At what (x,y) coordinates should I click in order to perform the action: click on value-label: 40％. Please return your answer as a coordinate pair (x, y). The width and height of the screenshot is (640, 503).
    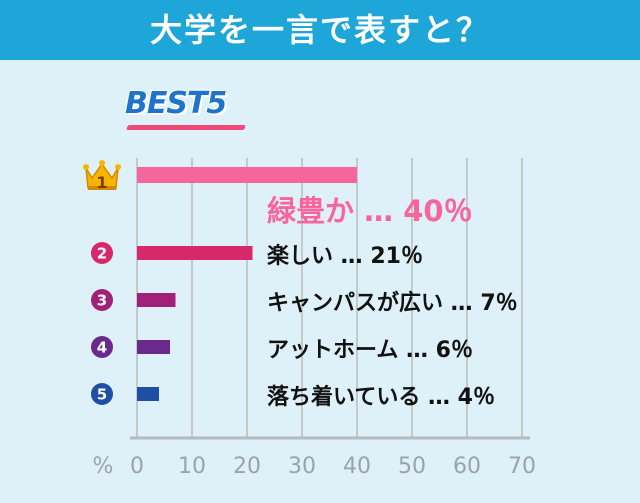
    Looking at the image, I should click on (437, 211).